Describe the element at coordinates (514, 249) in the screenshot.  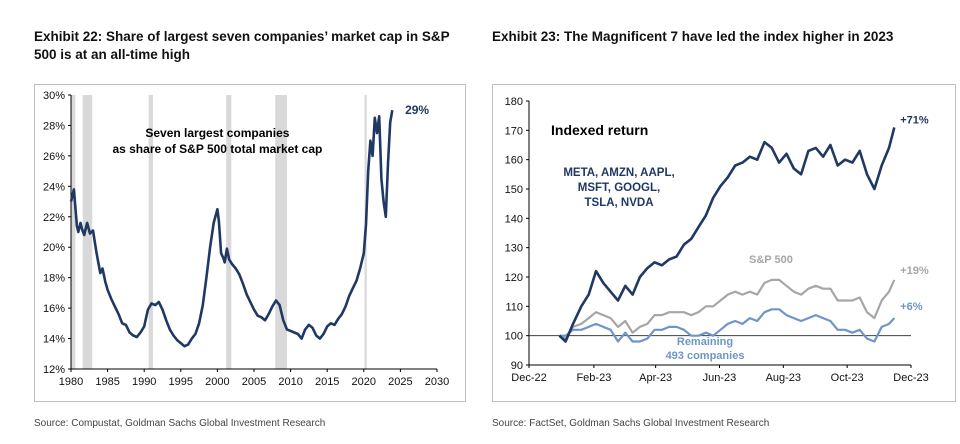
I see `y-tick-label: 130` at that location.